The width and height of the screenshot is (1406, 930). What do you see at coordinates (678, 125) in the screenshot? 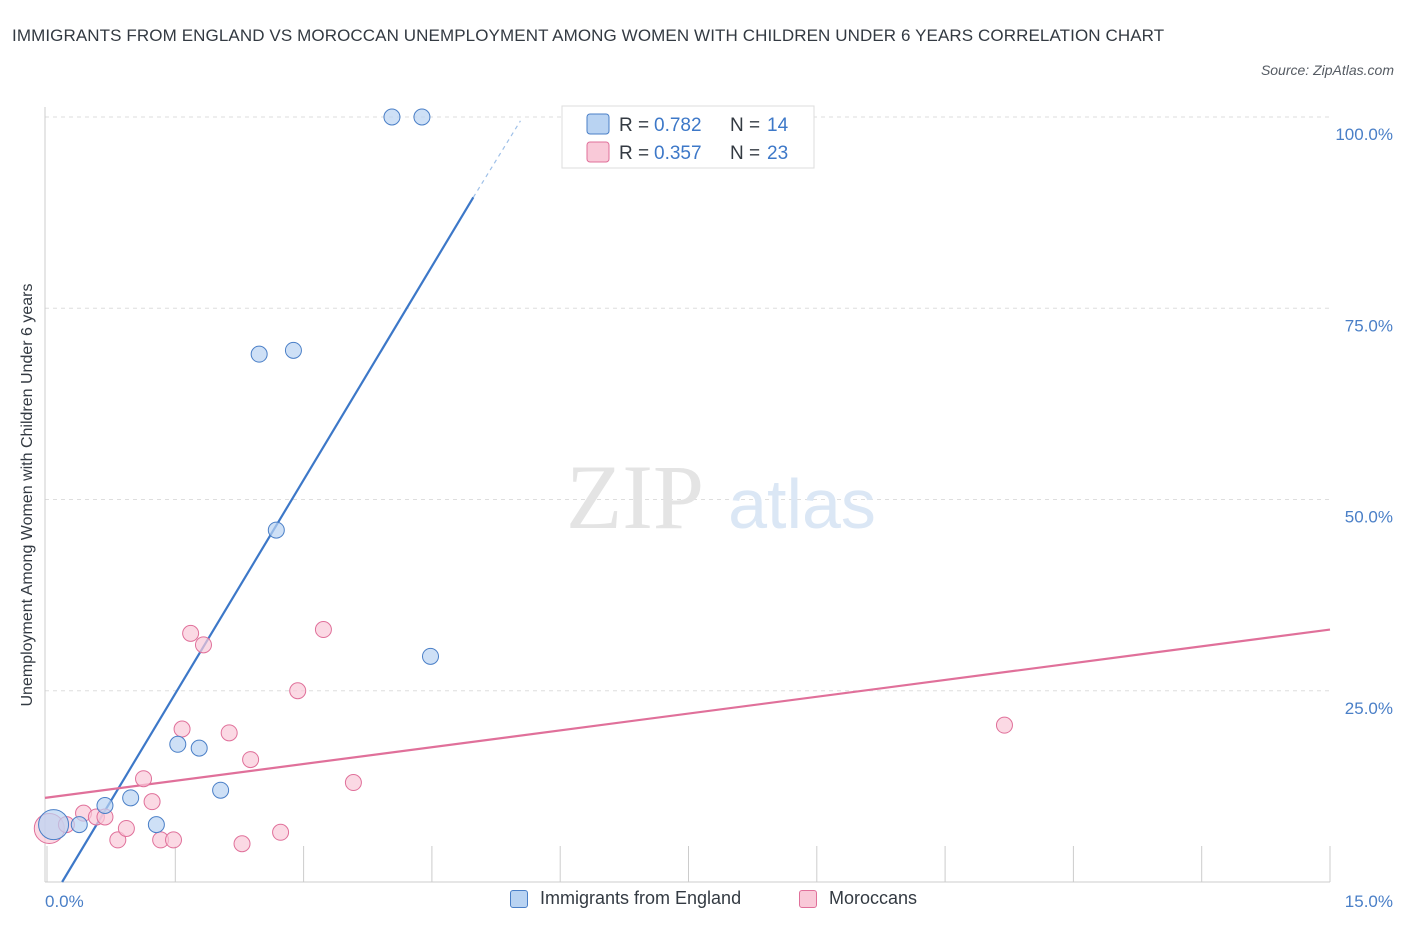
I see `legend-r-england: 0.782` at bounding box center [678, 125].